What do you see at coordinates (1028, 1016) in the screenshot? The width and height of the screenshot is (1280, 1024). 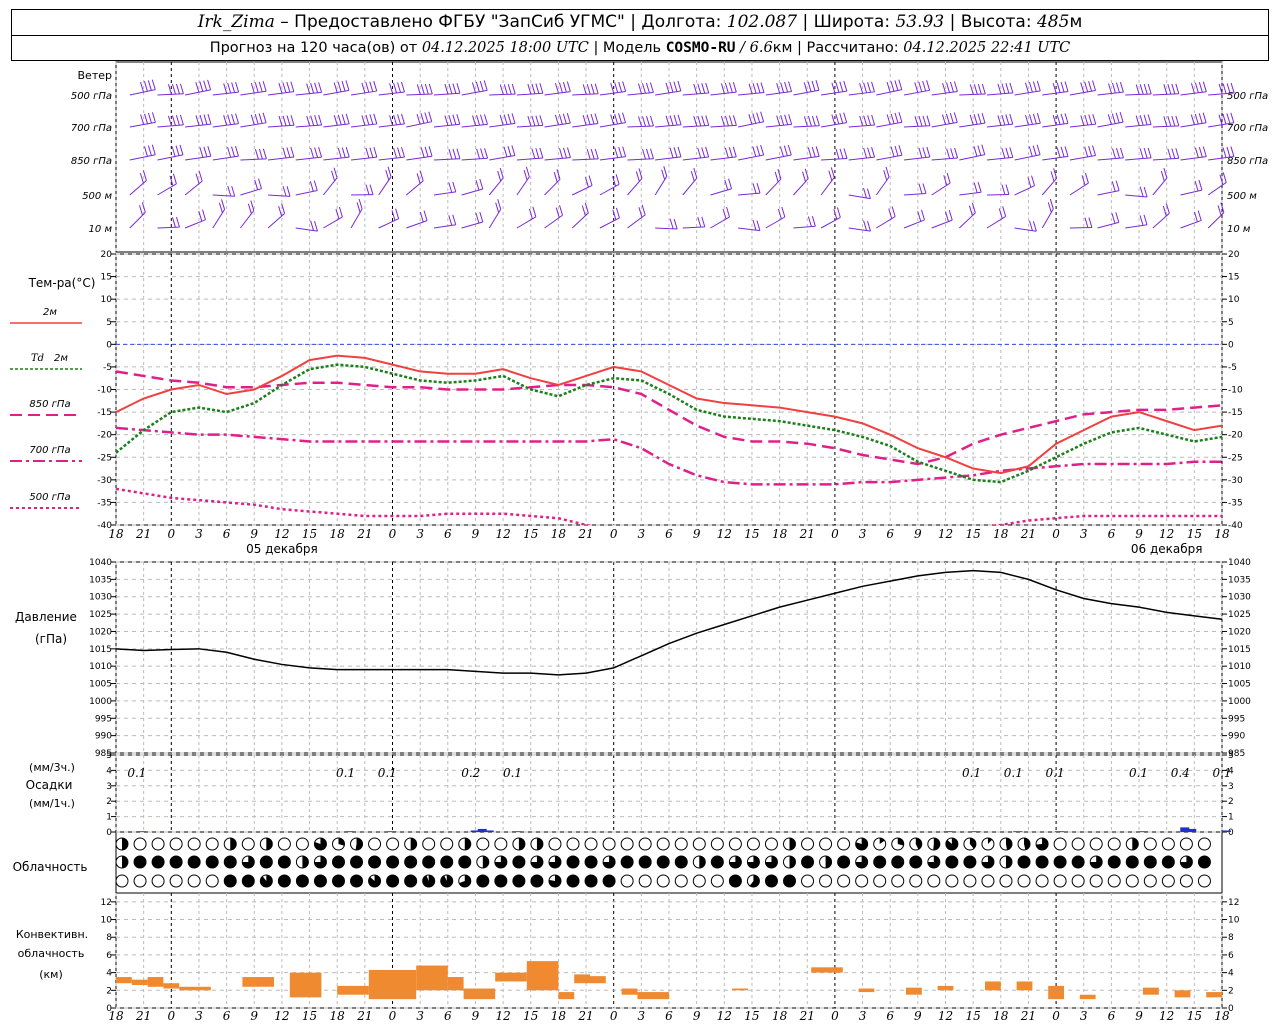 I see `conv-x-tick-label: 21` at bounding box center [1028, 1016].